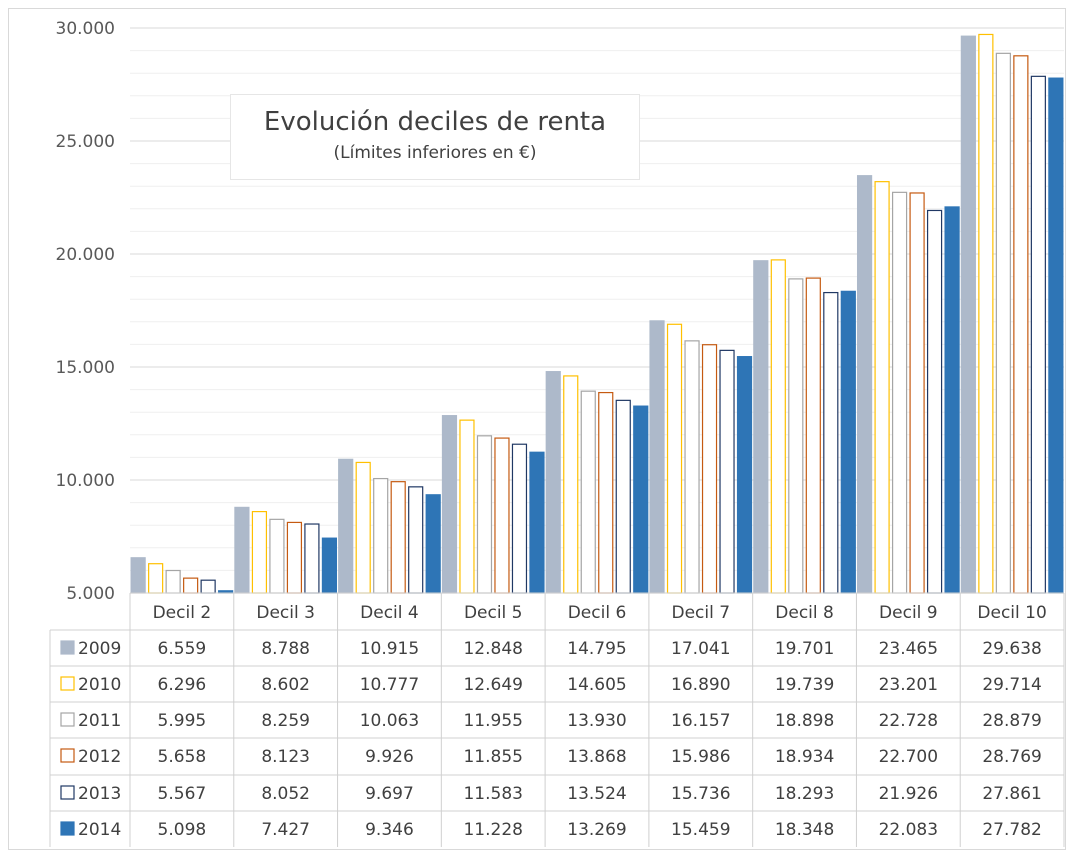 The height and width of the screenshot is (855, 1074). I want to click on data-label: 8.052, so click(285, 794).